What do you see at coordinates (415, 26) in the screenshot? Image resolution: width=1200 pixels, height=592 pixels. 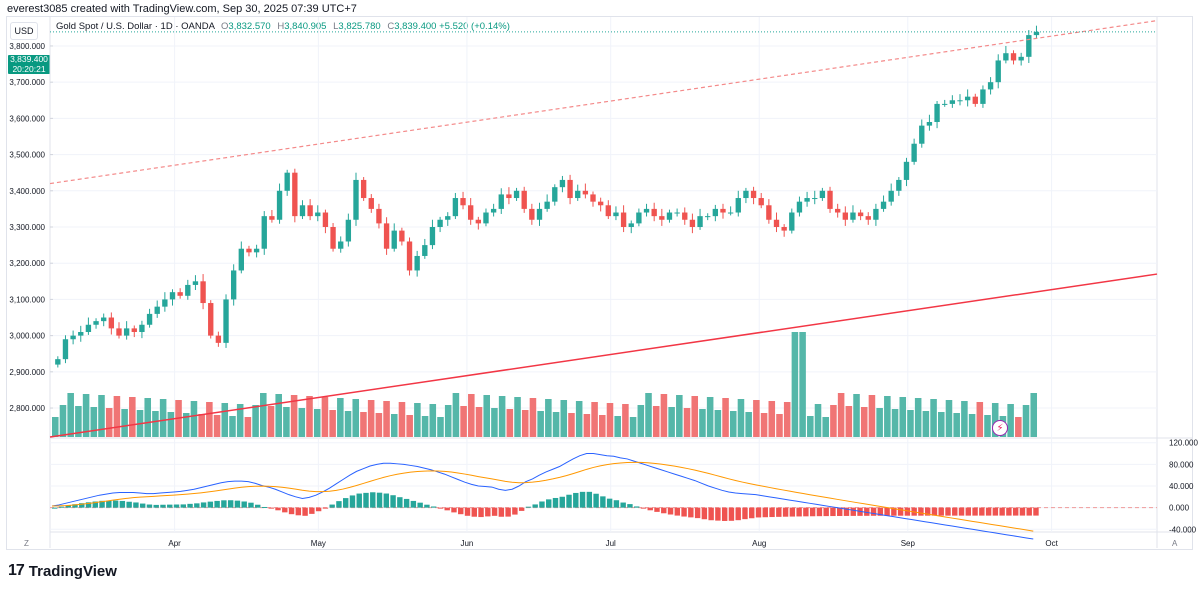 I see `close-value: 3,839.400` at bounding box center [415, 26].